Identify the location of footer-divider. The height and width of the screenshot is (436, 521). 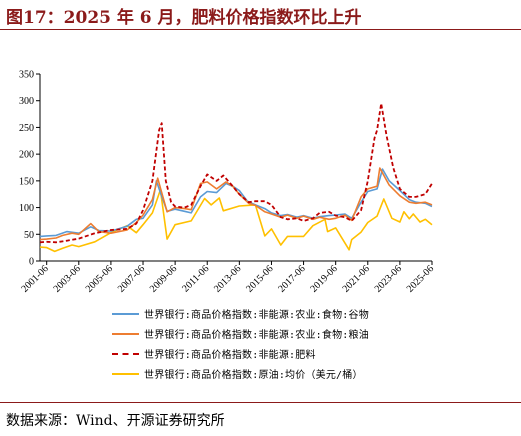
(260, 402).